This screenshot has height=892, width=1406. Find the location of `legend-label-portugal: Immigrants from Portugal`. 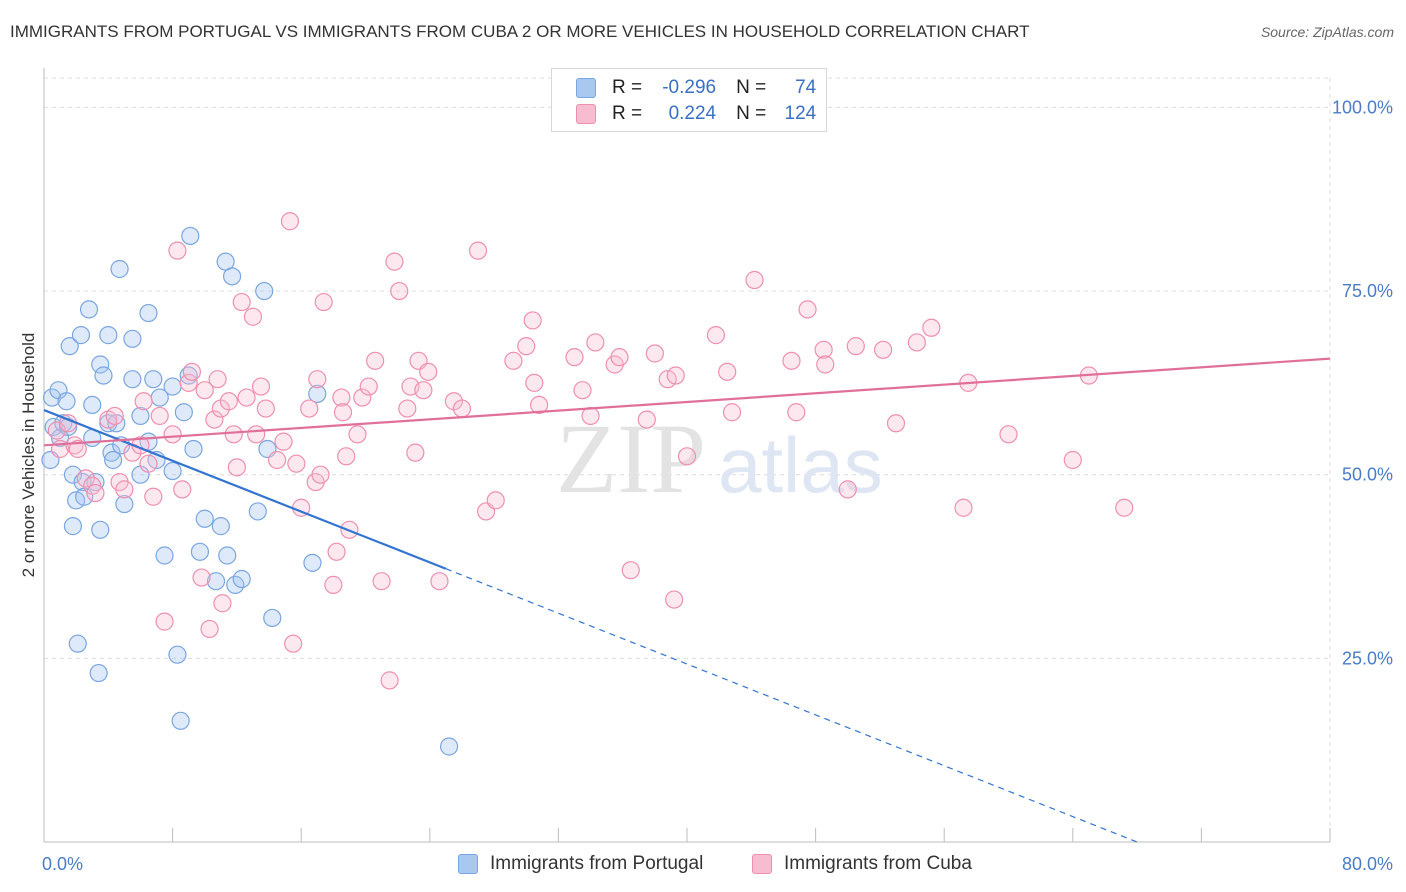

legend-label-portugal: Immigrants from Portugal is located at coordinates (597, 863).